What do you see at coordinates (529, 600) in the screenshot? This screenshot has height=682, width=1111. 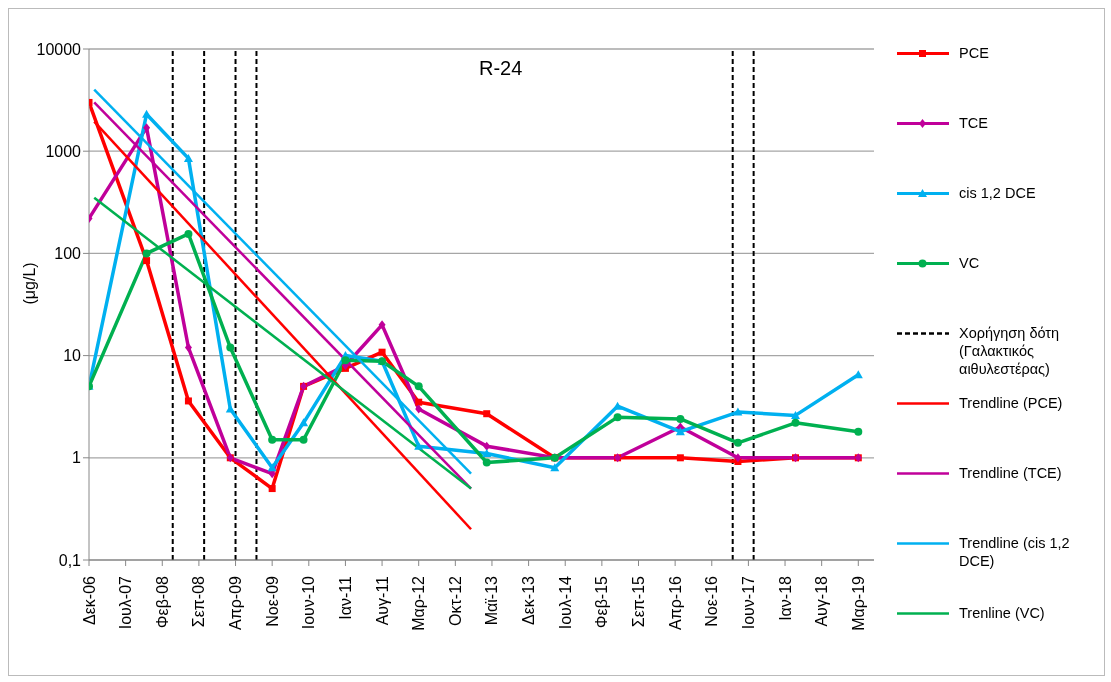 I see `x-tick-label: Δεκ-13` at bounding box center [529, 600].